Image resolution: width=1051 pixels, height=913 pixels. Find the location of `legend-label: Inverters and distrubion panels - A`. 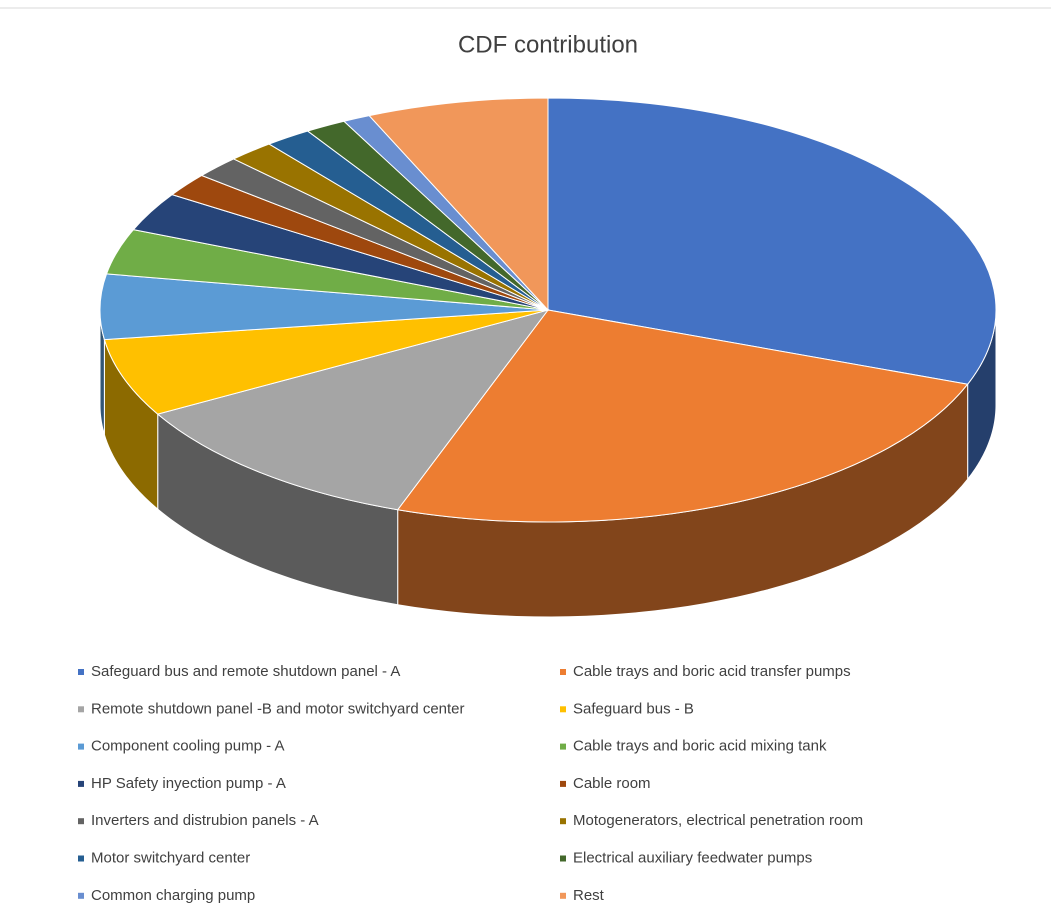

legend-label: Inverters and distrubion panels - A is located at coordinates (205, 820).